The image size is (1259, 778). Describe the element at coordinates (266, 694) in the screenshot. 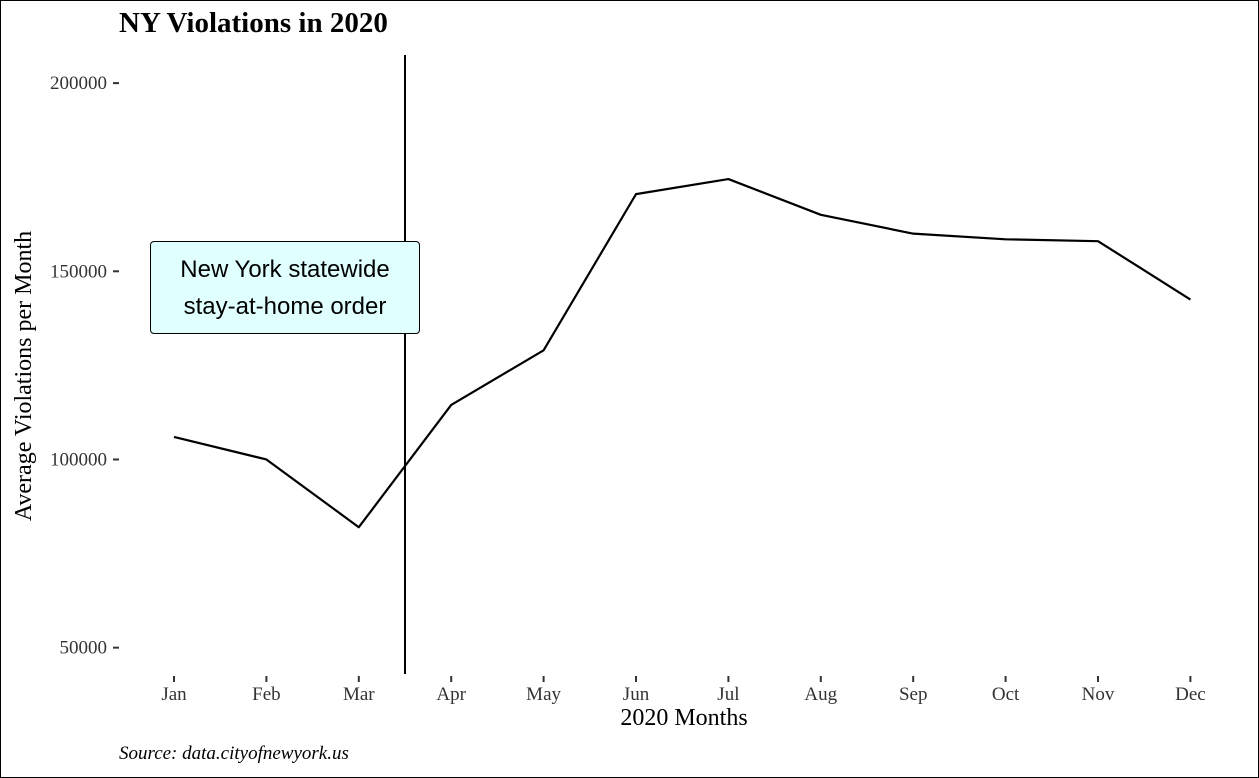

I see `x-tick-label: Feb` at that location.